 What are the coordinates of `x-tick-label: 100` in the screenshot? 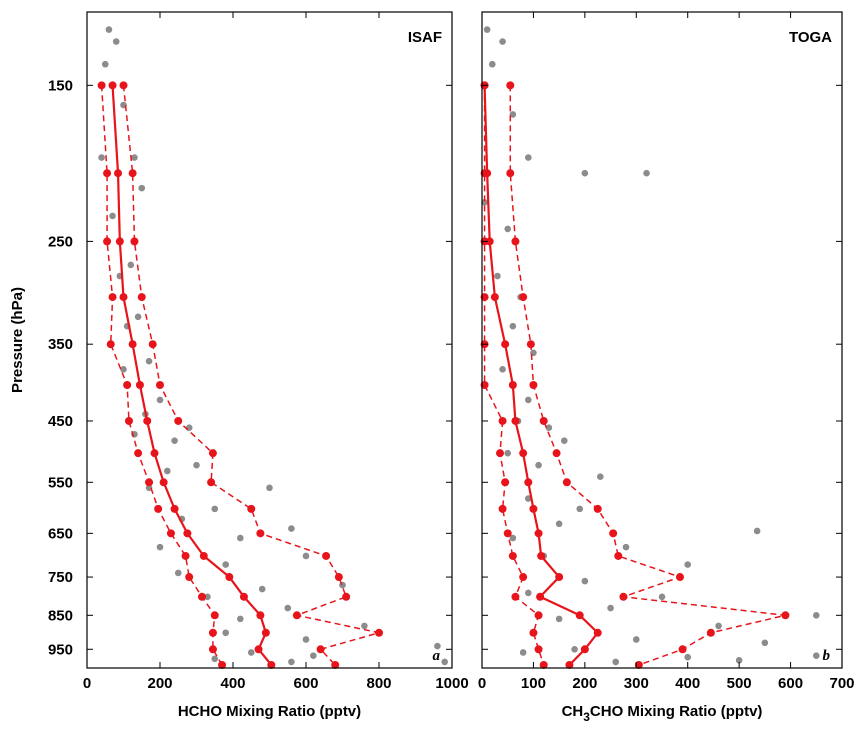 It's located at (533, 683).